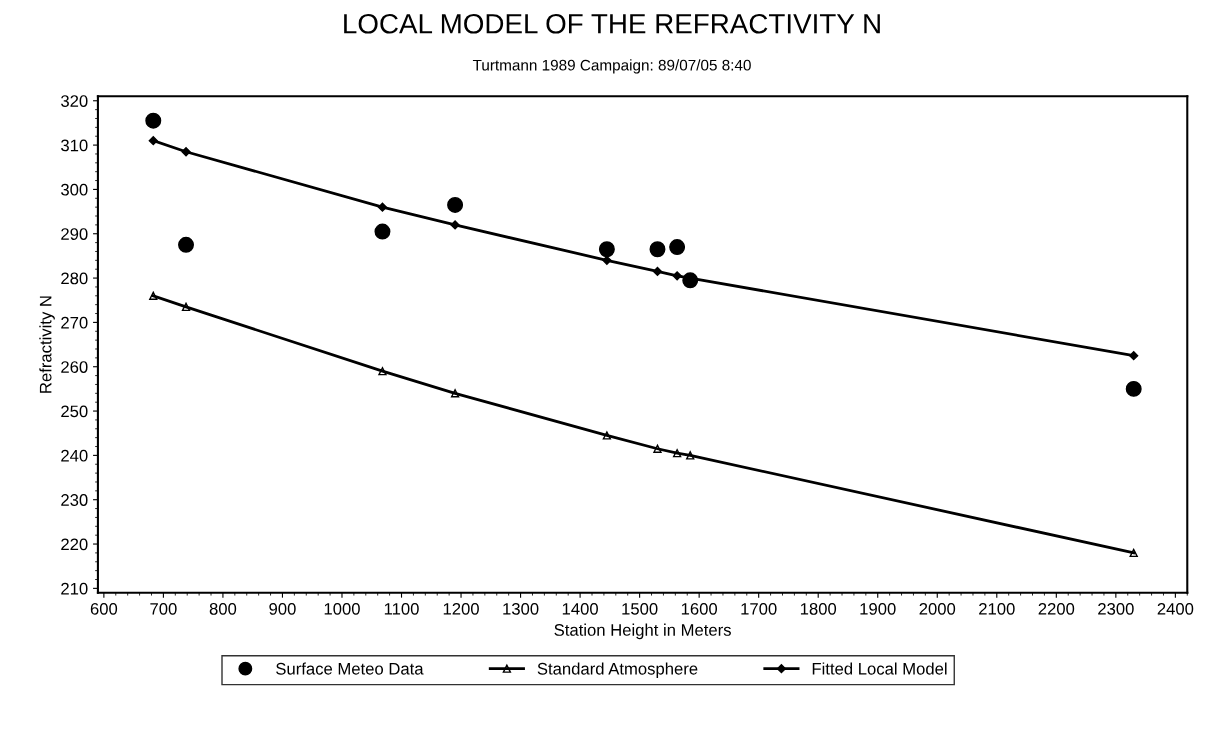  Describe the element at coordinates (612, 23) in the screenshot. I see `chart-title: LOCAL MODEL OF THE REFRACTIVITY N` at that location.